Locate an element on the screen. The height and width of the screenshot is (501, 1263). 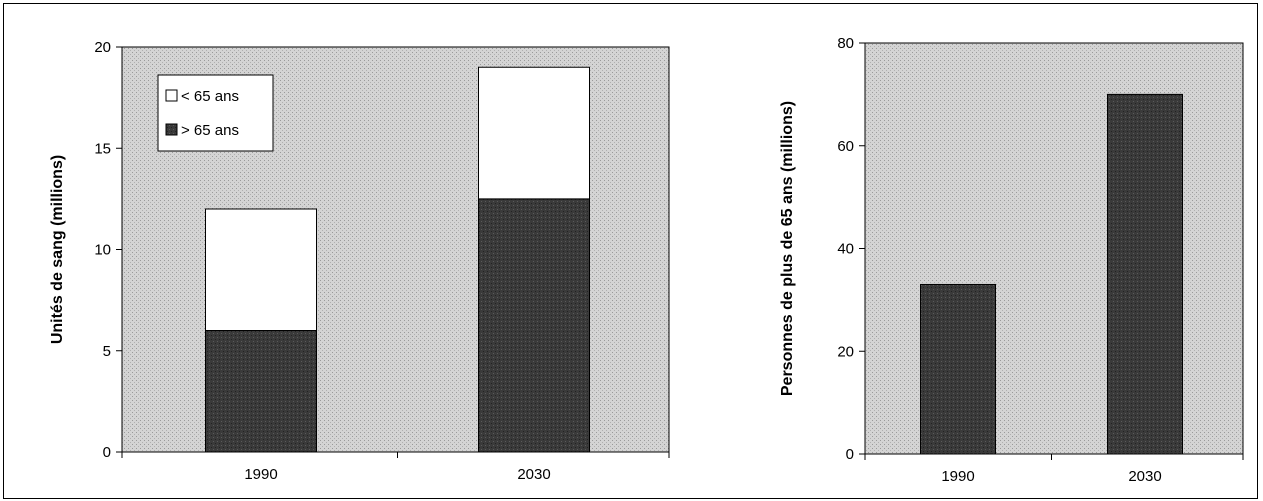
legend-box is located at coordinates (215, 113).